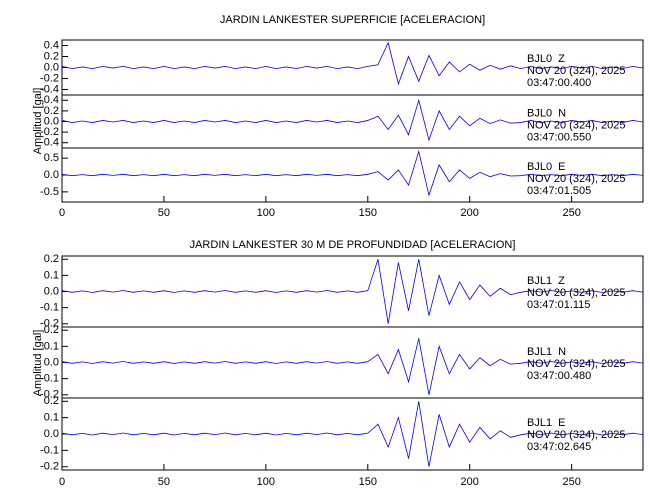  Describe the element at coordinates (559, 137) in the screenshot. I see `time-label: 03:47:00.550` at that location.